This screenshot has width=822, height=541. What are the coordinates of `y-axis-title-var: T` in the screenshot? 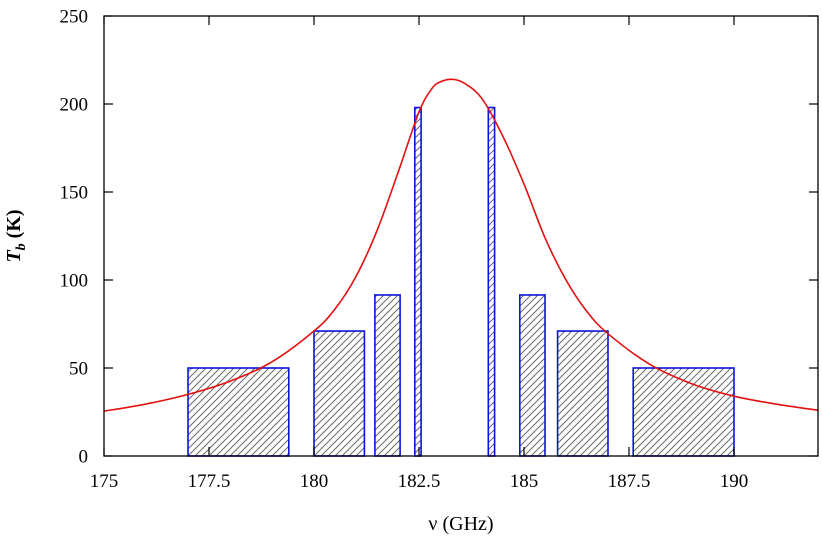 It's located at (14, 256).